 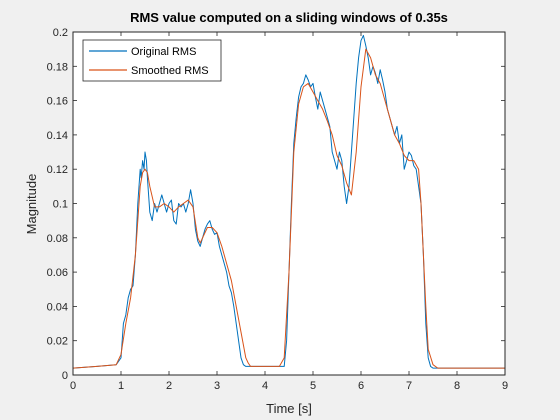 I want to click on y-axis-label: Magnitude, so click(x=31, y=204).